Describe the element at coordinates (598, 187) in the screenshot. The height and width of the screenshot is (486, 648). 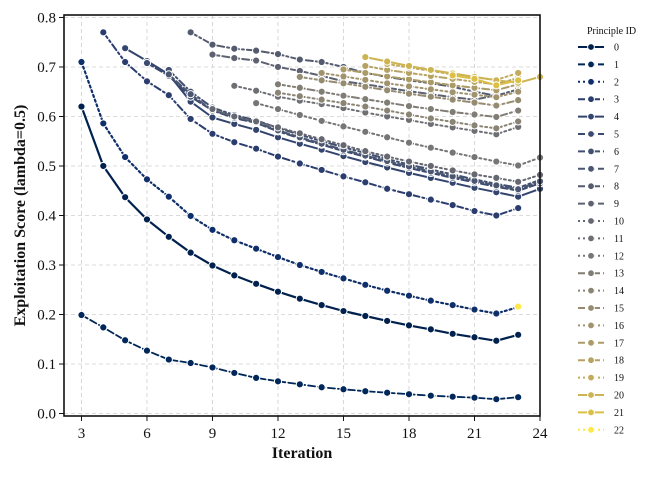
I see `legend-item: 8` at that location.